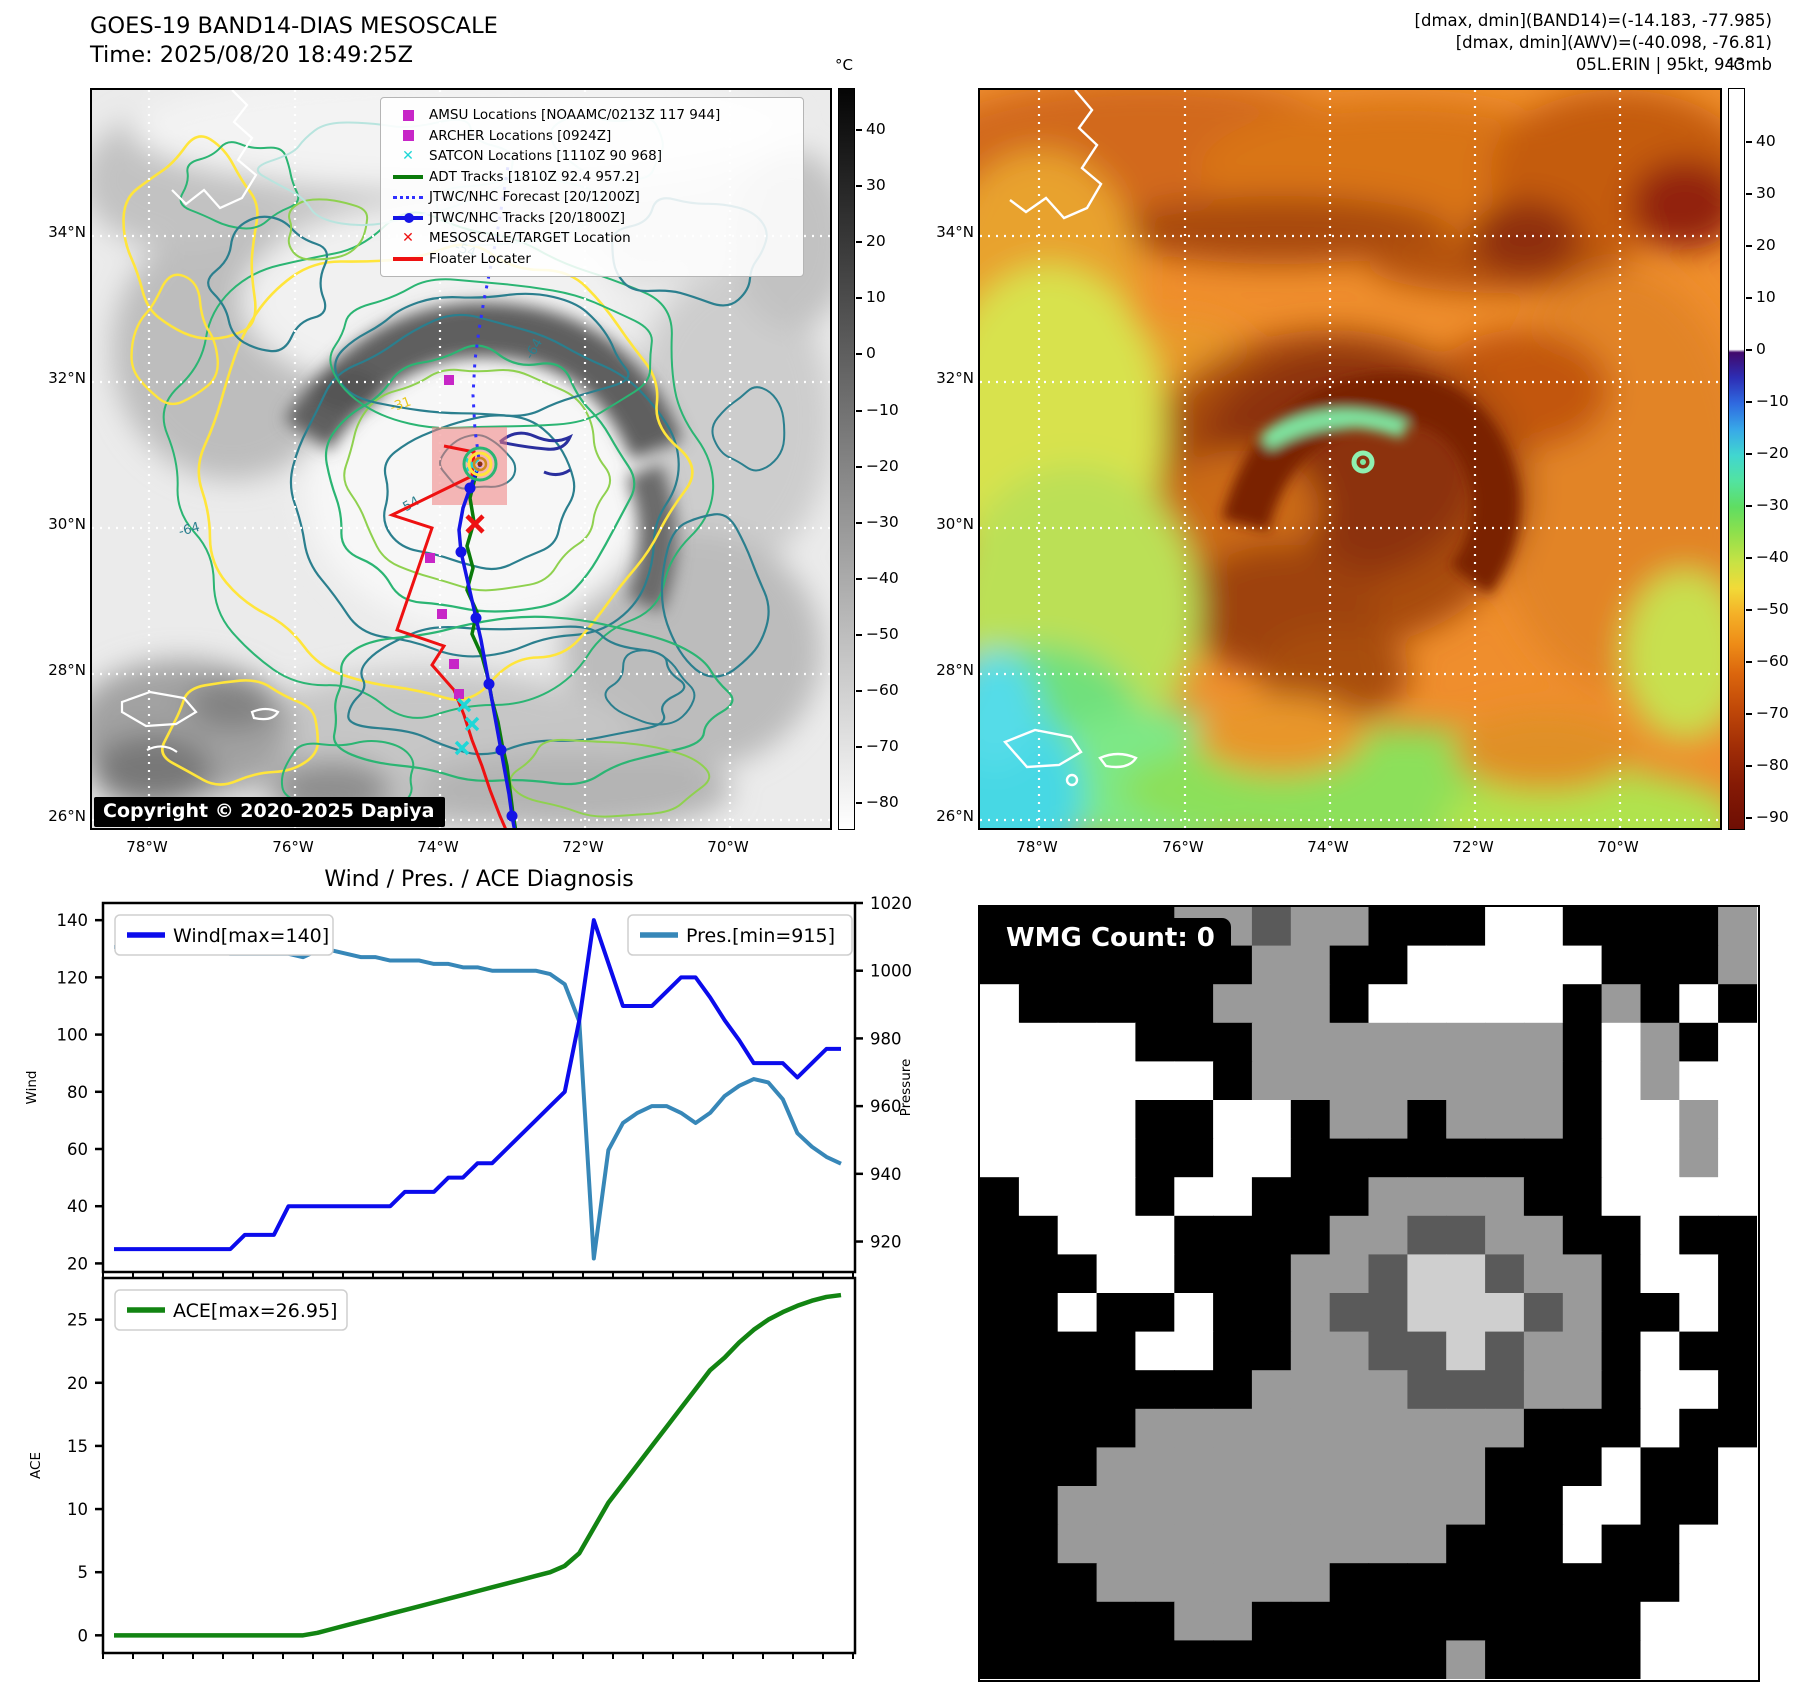 The image size is (1797, 1690). I want to click on y-tick-label: 80, so click(77, 1092).